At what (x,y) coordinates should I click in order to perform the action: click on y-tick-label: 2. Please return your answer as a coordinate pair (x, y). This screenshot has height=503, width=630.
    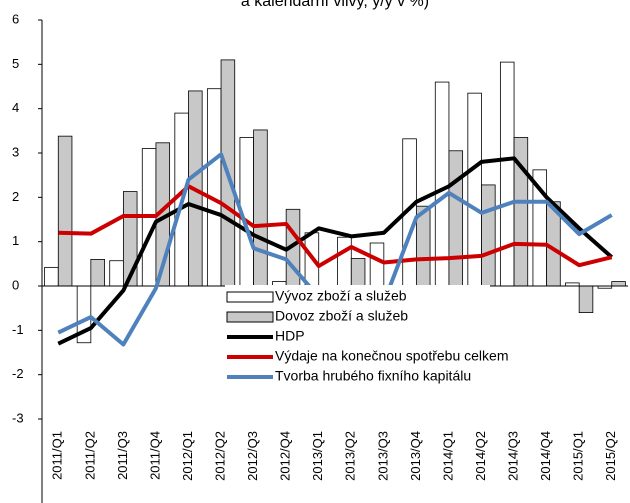
    Looking at the image, I should click on (15, 196).